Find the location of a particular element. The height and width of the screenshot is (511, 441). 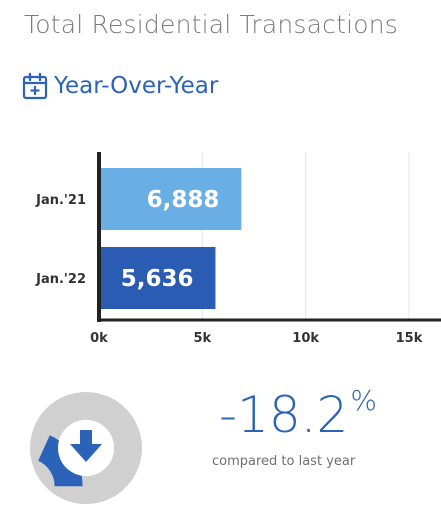

x-tick-label: 10k is located at coordinates (305, 338).